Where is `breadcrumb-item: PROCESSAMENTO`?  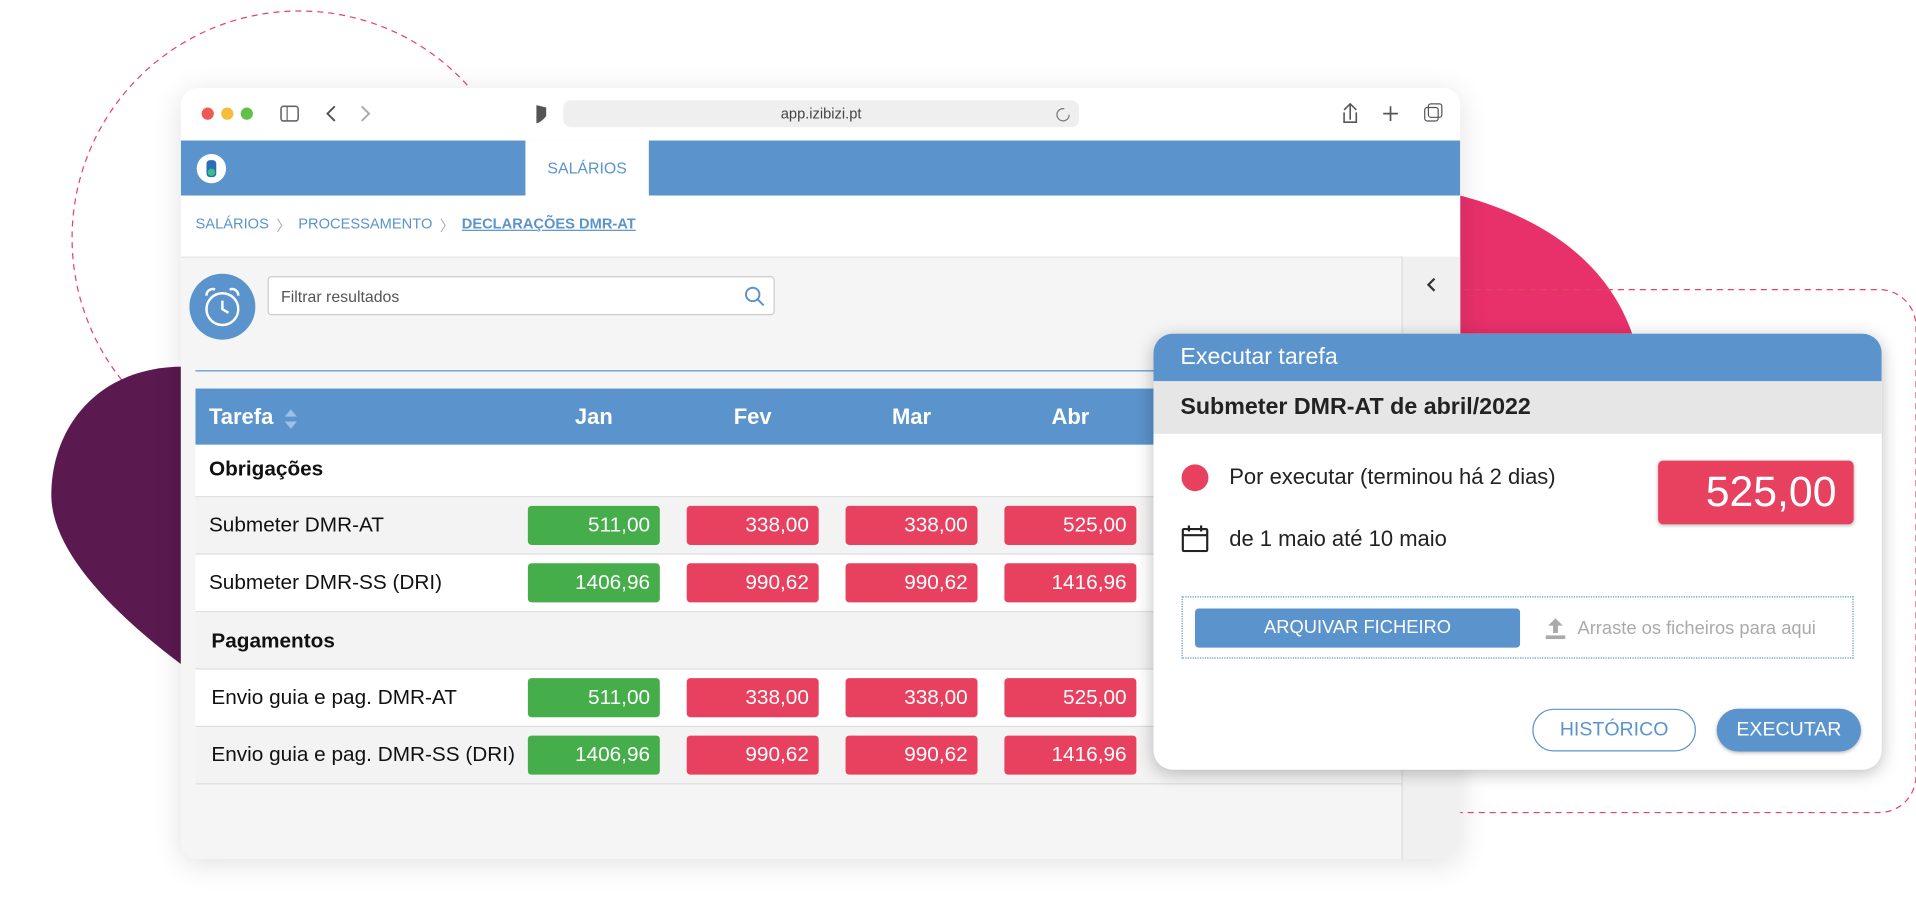
breadcrumb-item: PROCESSAMENTO is located at coordinates (365, 224).